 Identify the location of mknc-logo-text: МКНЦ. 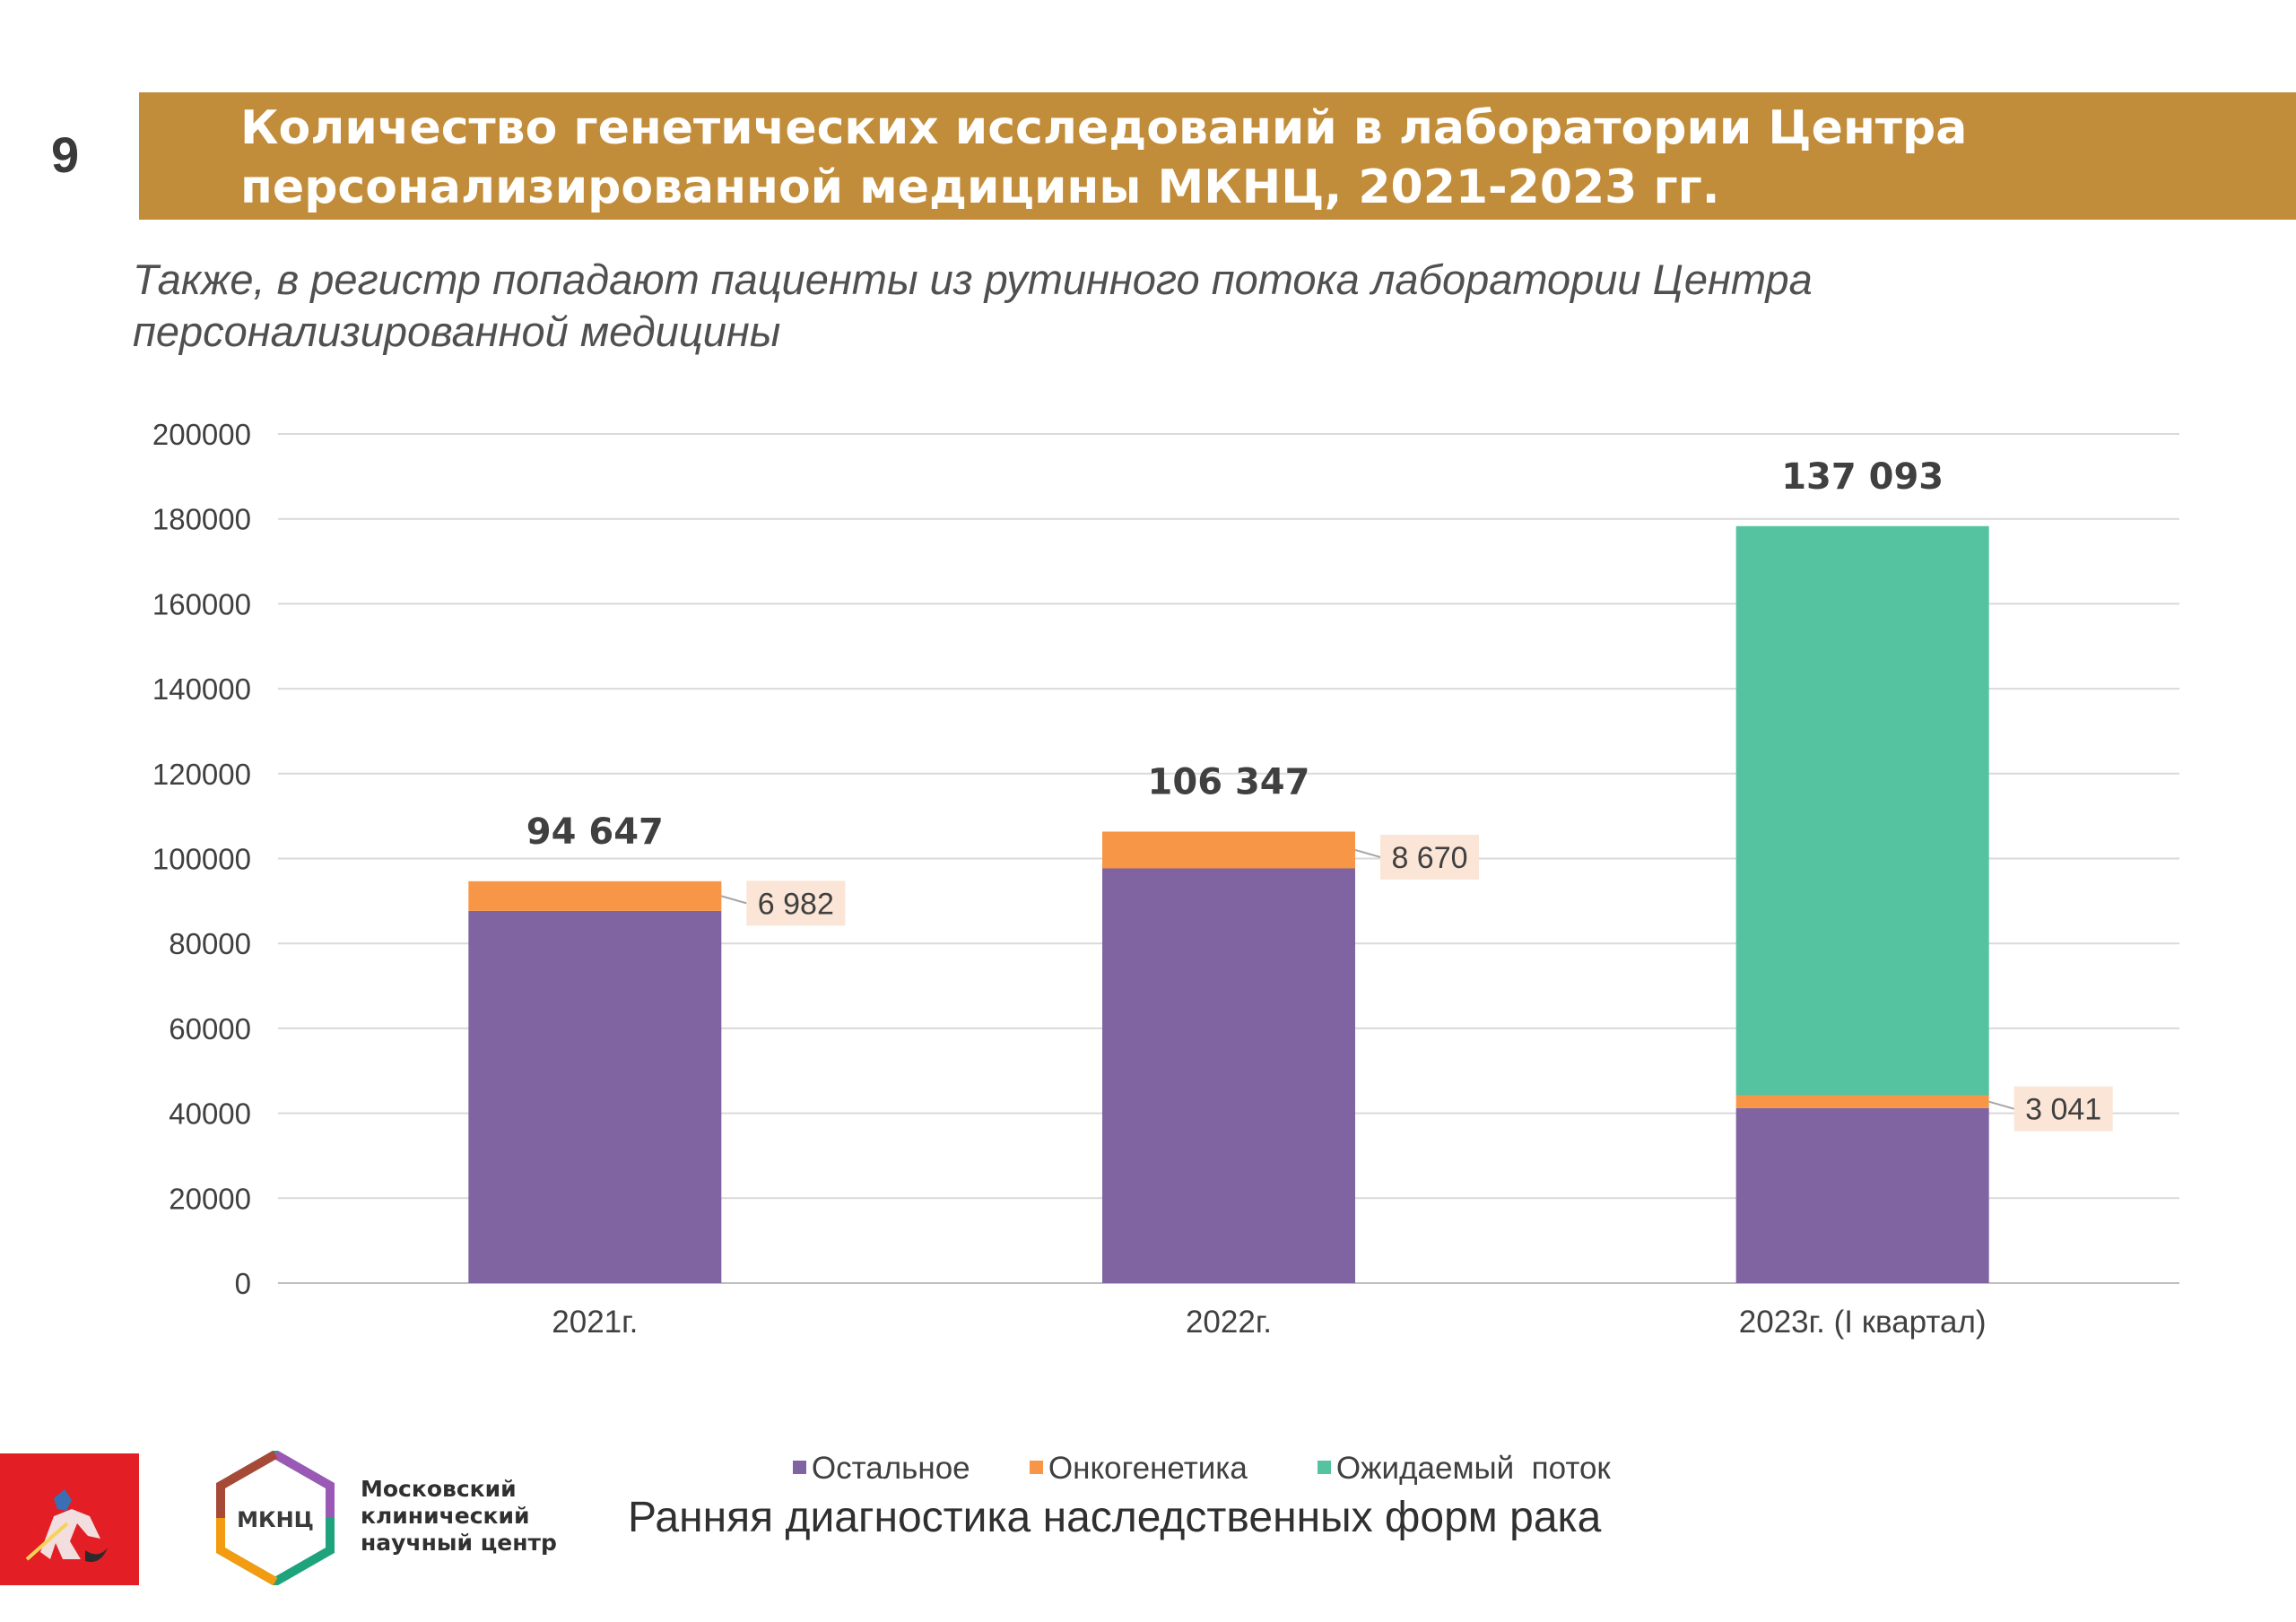
(275, 1519).